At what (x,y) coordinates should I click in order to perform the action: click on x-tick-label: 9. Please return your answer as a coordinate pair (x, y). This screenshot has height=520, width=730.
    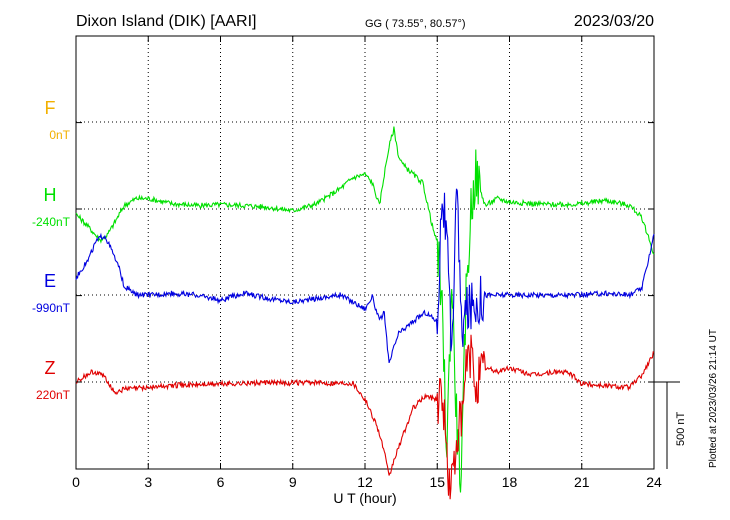
    Looking at the image, I should click on (293, 482).